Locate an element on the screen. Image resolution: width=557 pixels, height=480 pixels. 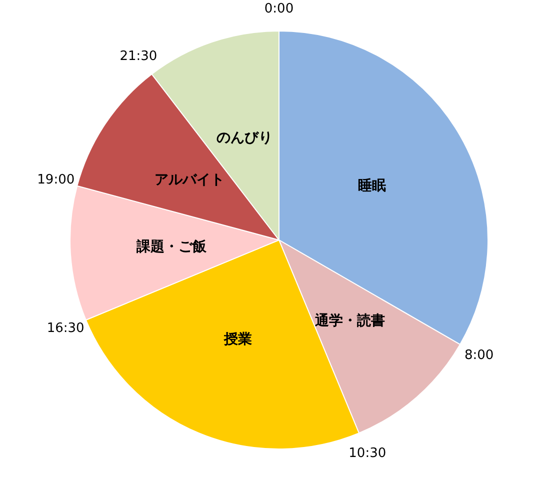
text: 10:30 is located at coordinates (367, 453).